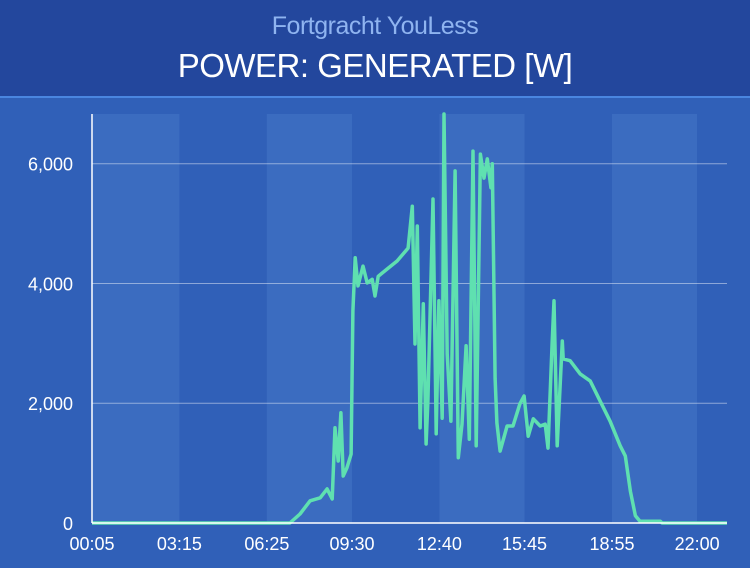 This screenshot has height=568, width=750. I want to click on x-tick-label: 22:00, so click(697, 544).